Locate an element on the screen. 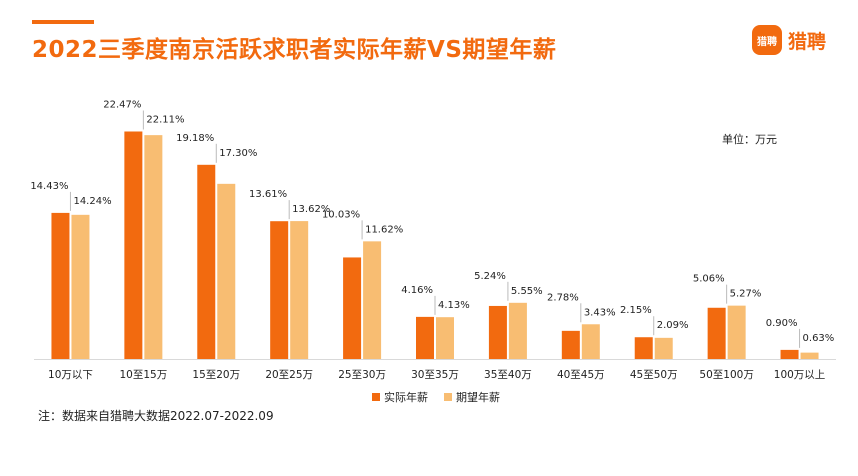 The image size is (858, 476). liepin-logo-text: 猎聘 is located at coordinates (807, 41).